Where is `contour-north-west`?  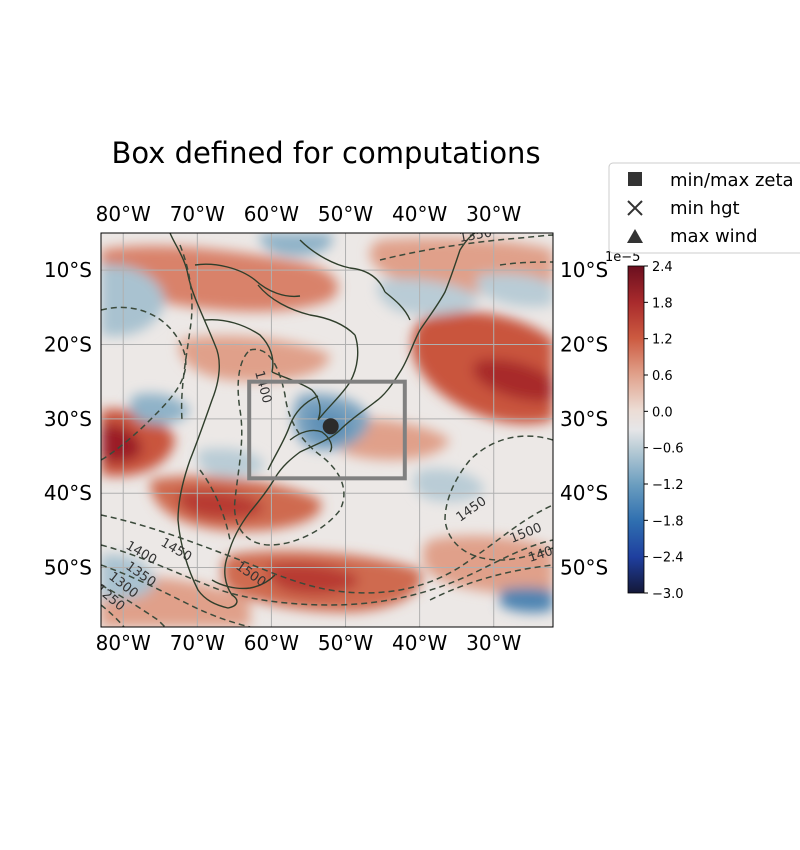
contour-north-west is located at coordinates (186, 332).